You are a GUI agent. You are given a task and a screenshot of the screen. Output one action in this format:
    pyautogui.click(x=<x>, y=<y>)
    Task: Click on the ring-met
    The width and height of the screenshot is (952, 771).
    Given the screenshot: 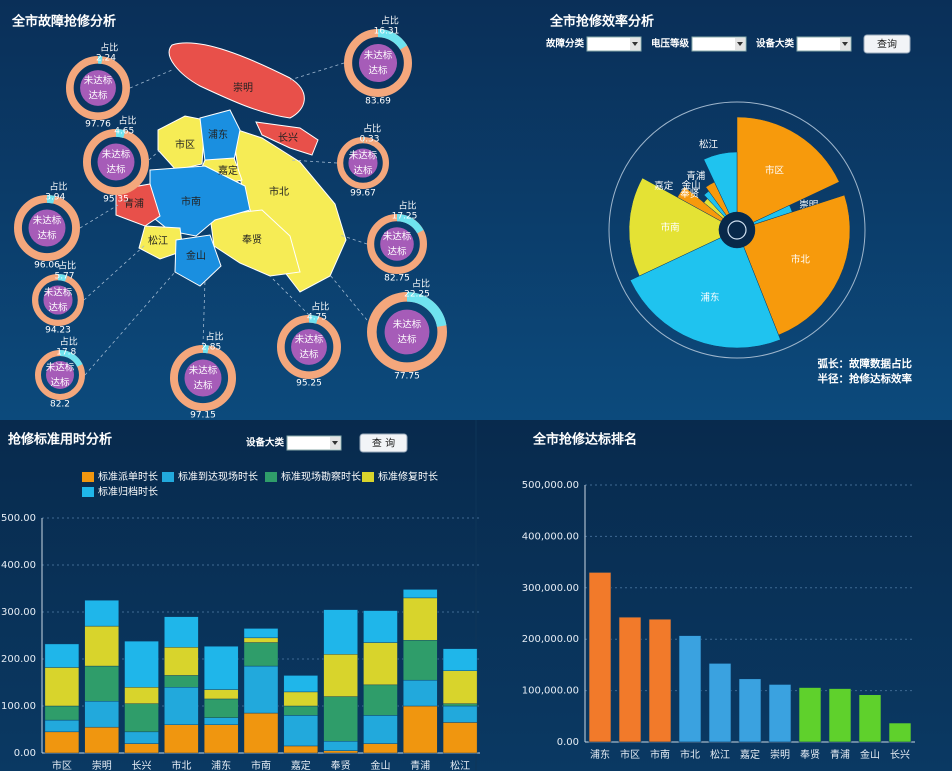 What is the action you would take?
    pyautogui.click(x=377, y=63)
    